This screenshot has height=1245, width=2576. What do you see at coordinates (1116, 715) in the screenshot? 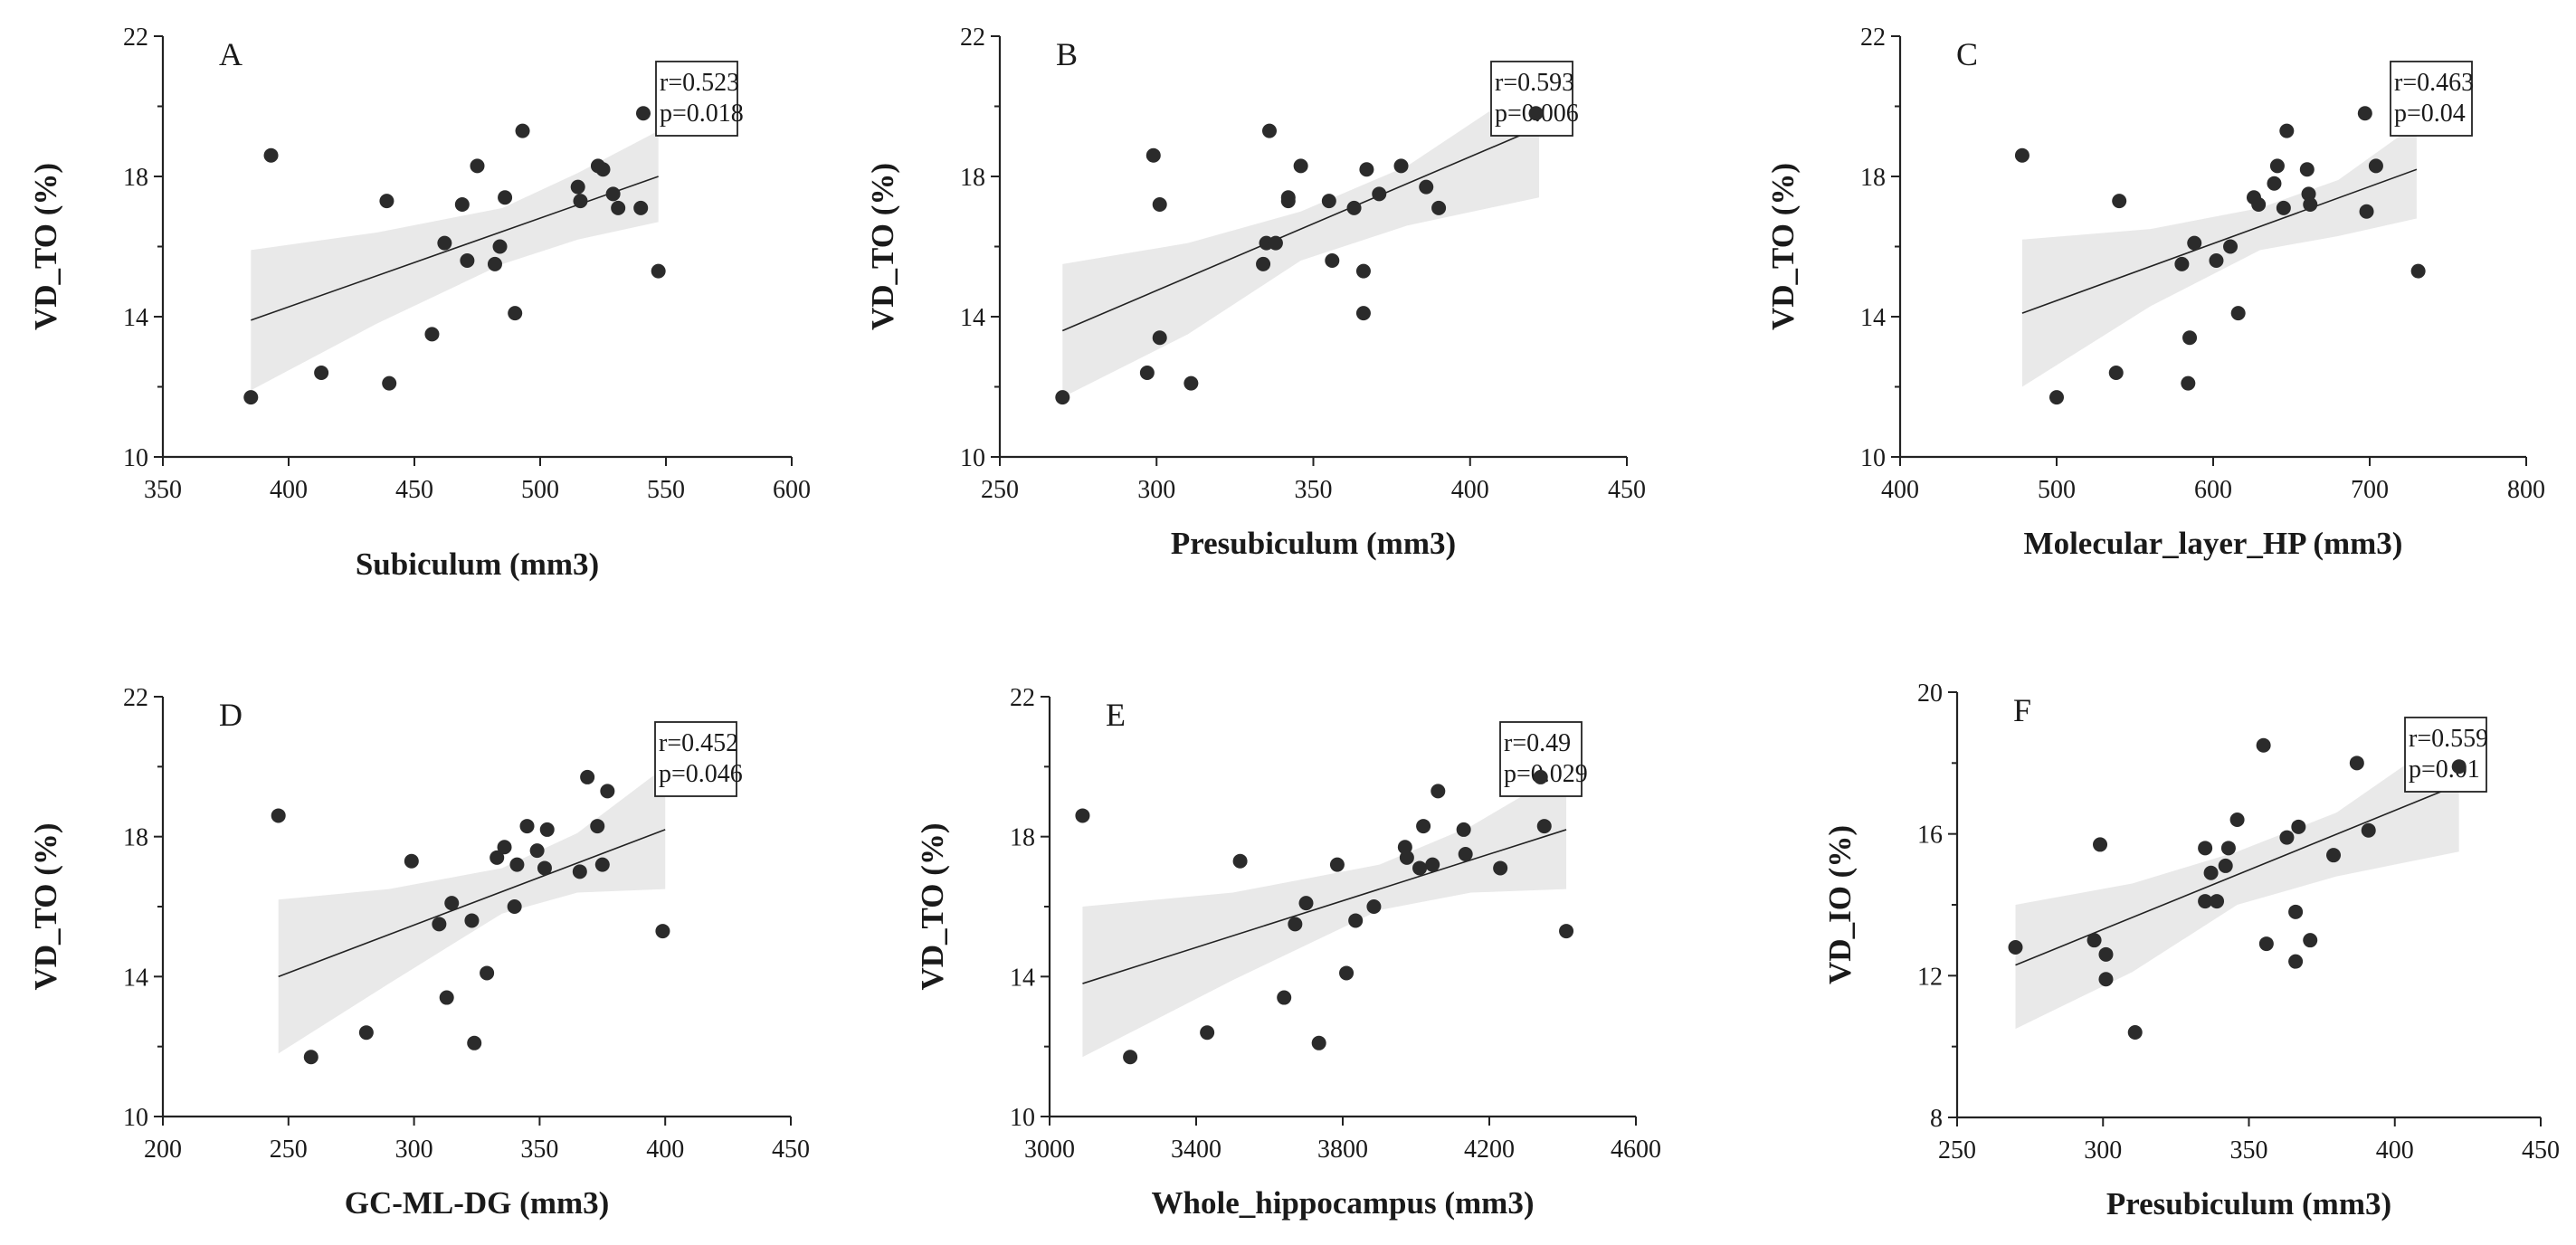
I see `panel-letter: E` at bounding box center [1116, 715].